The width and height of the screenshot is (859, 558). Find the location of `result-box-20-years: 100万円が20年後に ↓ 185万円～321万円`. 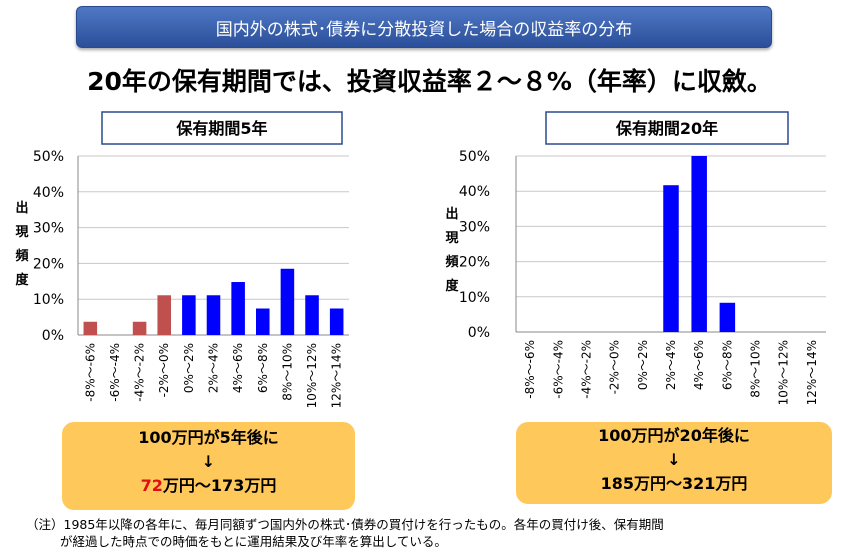

result-box-20-years: 100万円が20年後に ↓ 185万円～321万円 is located at coordinates (674, 463).